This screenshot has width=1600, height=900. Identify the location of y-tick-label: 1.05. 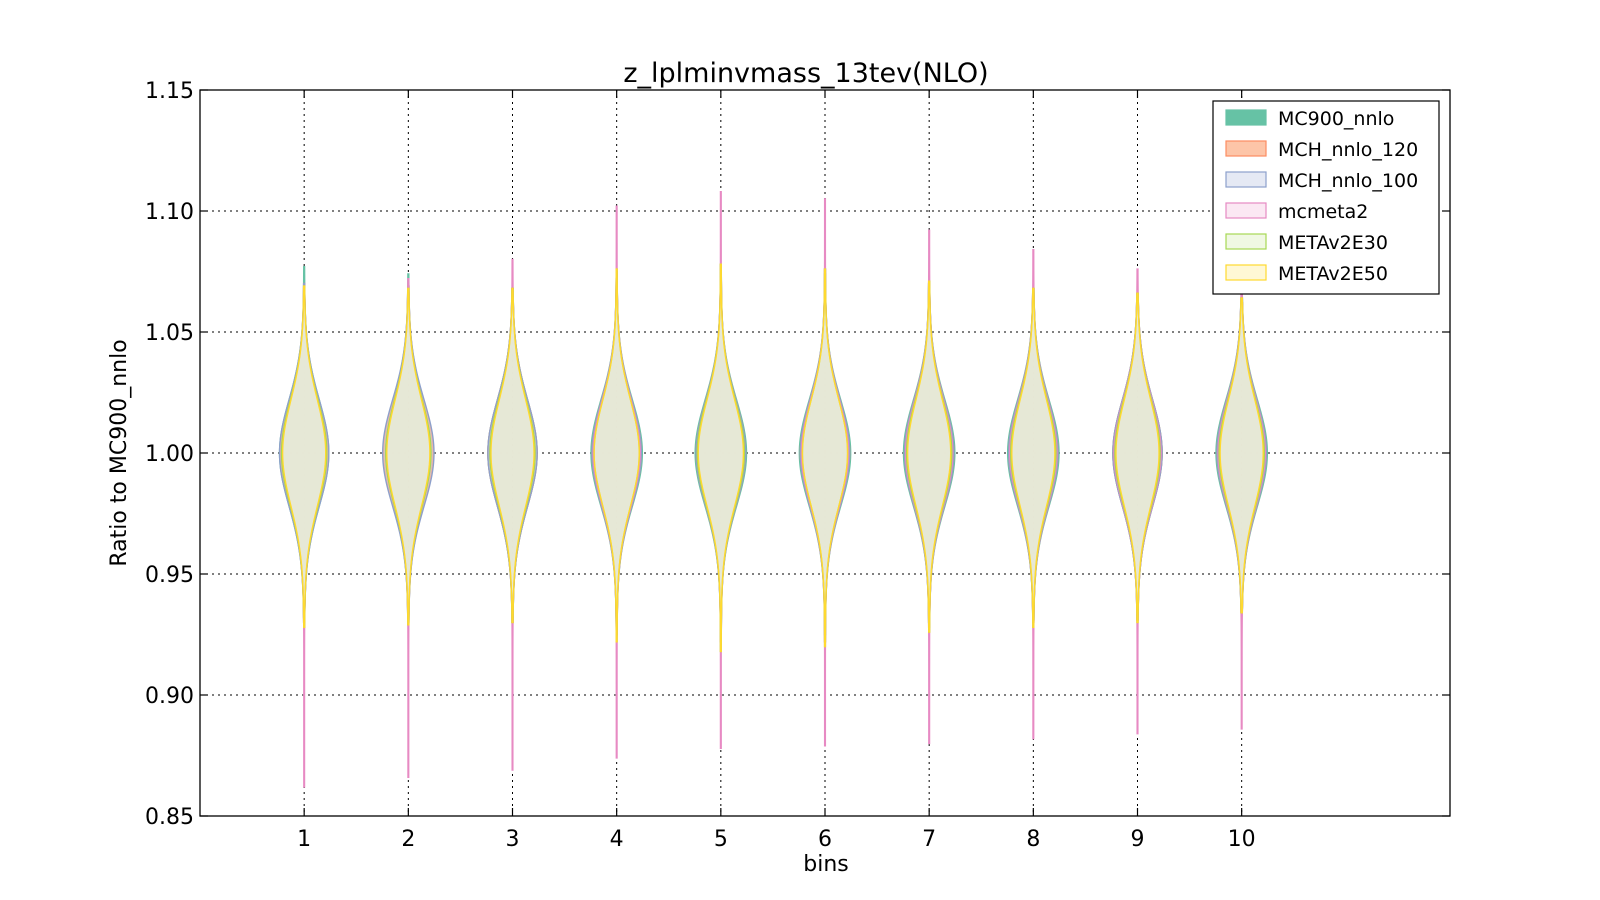
(169, 333).